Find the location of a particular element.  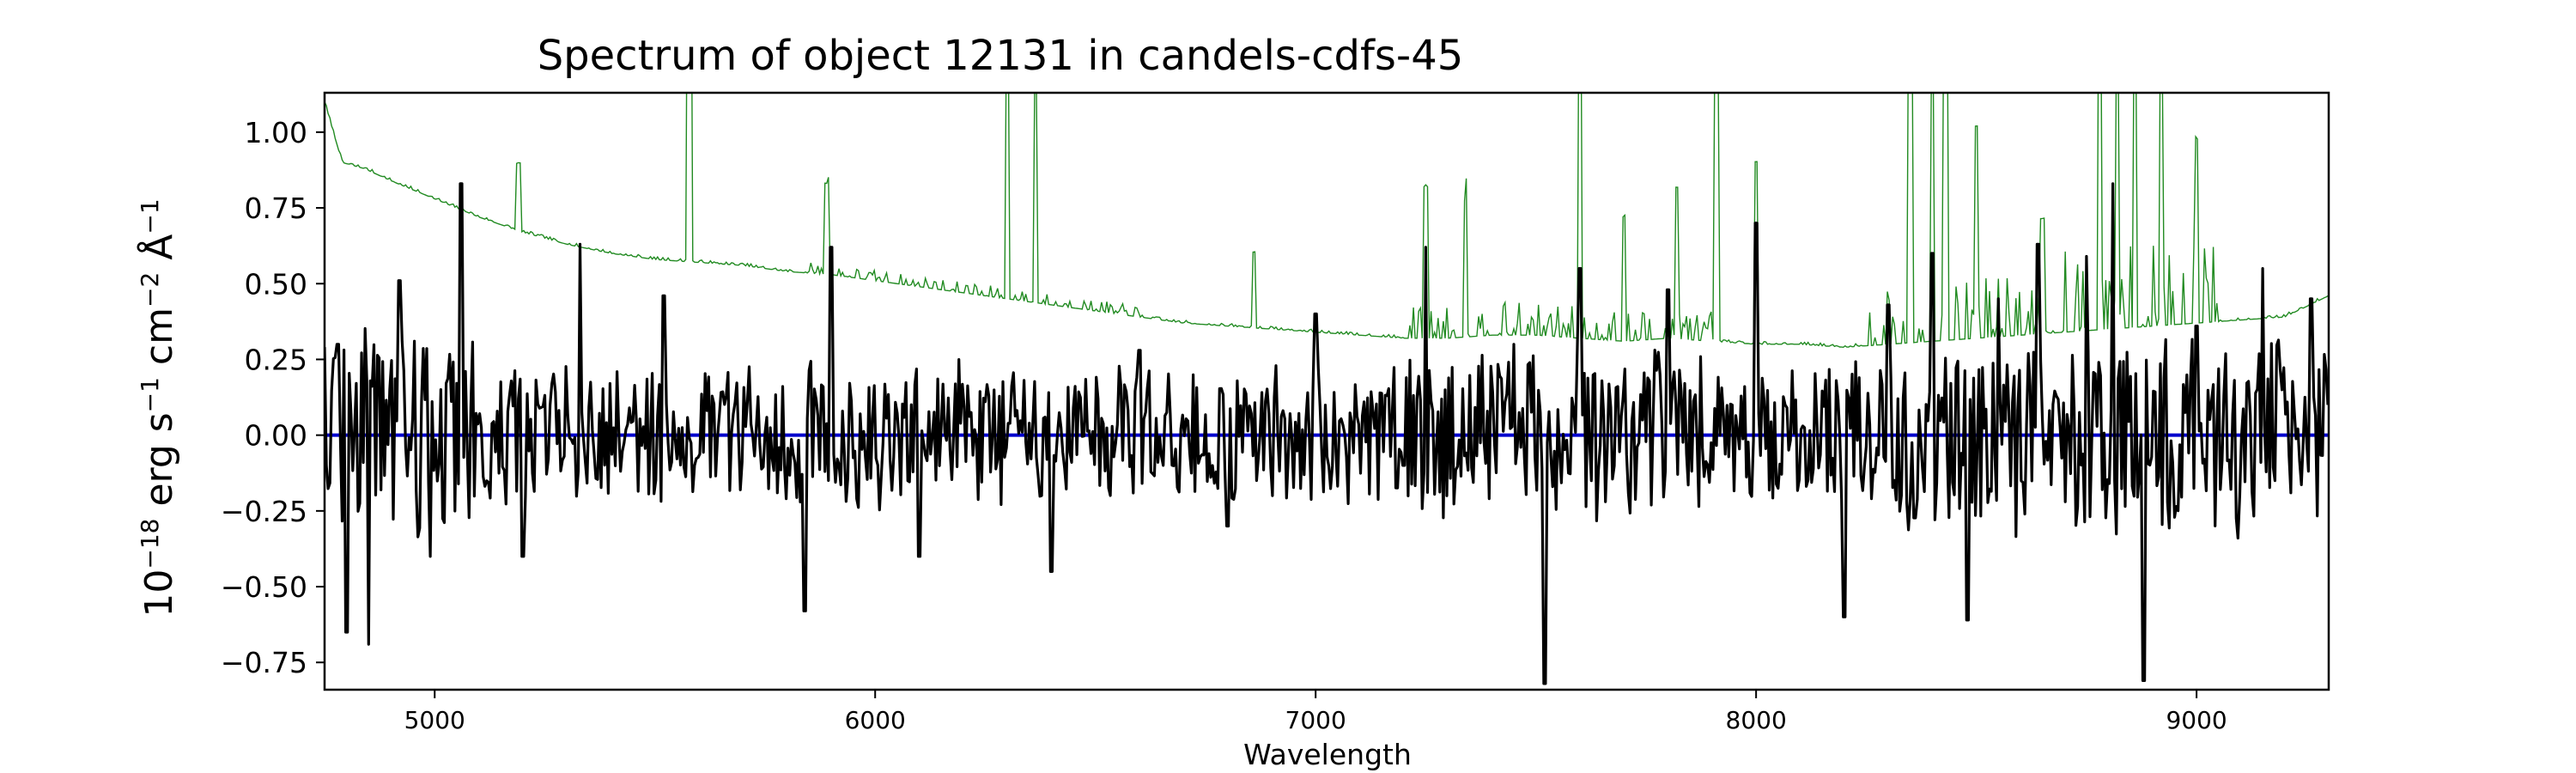

y-tick-label: 0.25 is located at coordinates (276, 359).